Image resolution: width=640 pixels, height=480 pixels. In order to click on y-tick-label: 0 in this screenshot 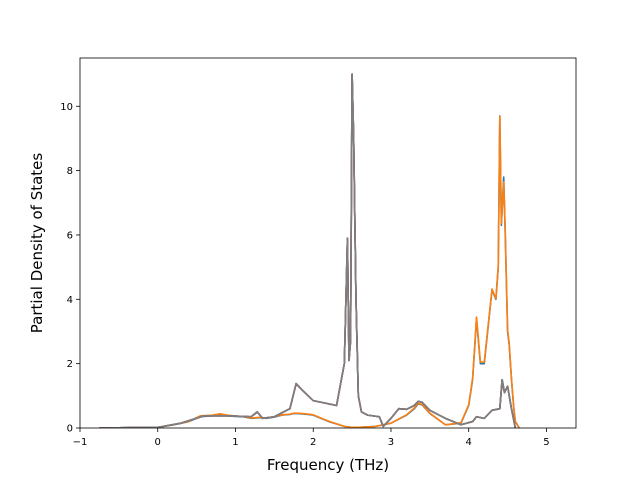, I will do `click(70, 429)`.